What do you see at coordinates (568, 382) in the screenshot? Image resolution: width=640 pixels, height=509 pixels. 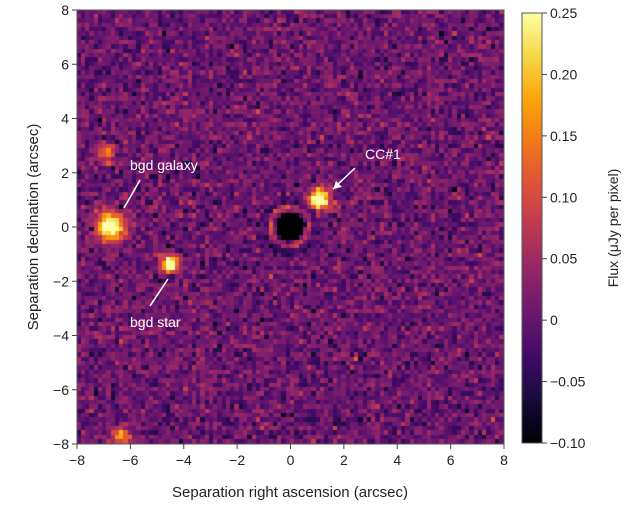 I see `colorbar-tick-label: −0.05` at bounding box center [568, 382].